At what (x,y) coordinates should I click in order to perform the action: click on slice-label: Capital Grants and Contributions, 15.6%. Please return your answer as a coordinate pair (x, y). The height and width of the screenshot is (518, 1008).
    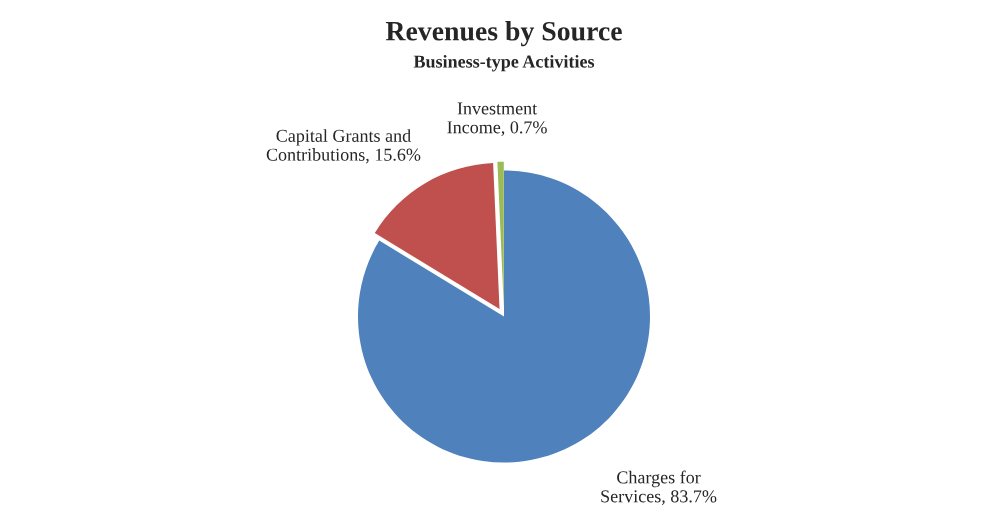
    Looking at the image, I should click on (343, 146).